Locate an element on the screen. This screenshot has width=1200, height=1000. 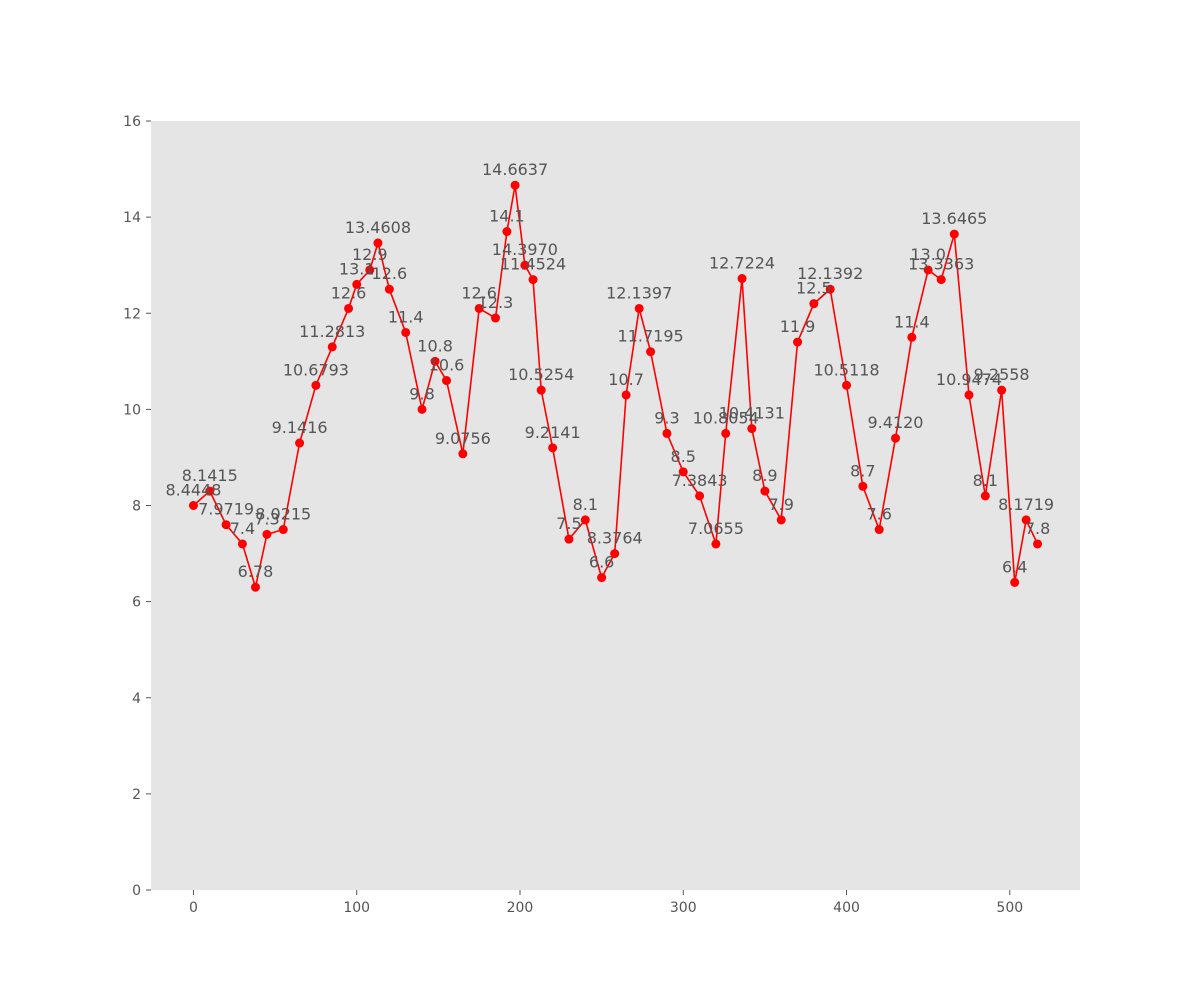
data-label: 8.9 is located at coordinates (764, 475).